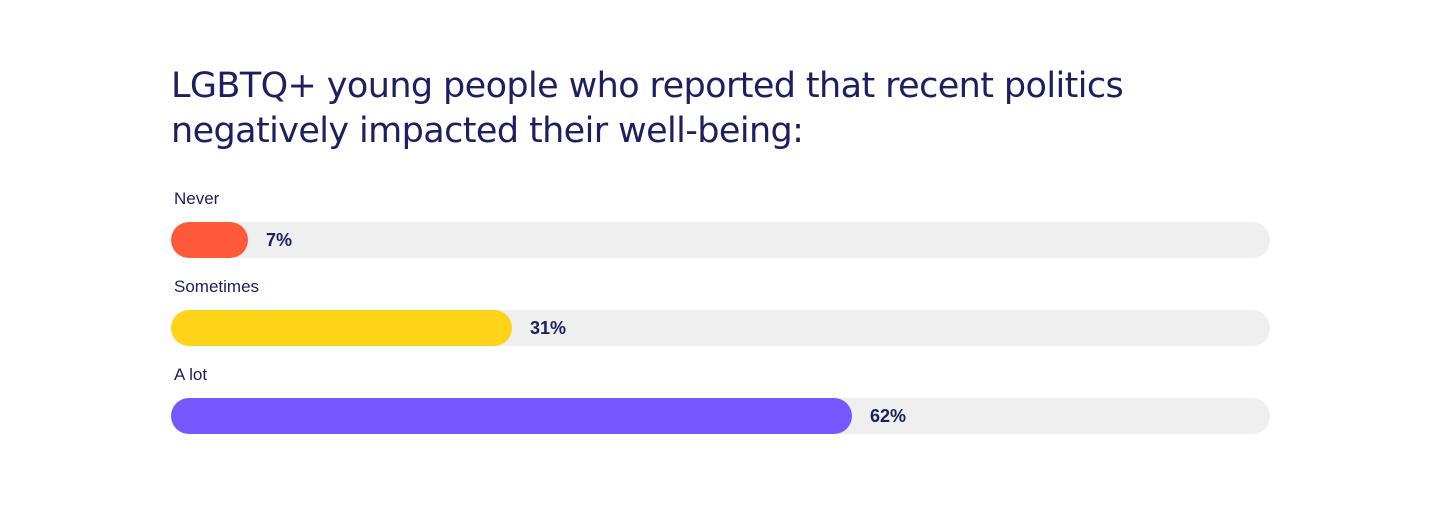 Image resolution: width=1440 pixels, height=518 pixels. Describe the element at coordinates (191, 374) in the screenshot. I see `category-label: A lot` at that location.